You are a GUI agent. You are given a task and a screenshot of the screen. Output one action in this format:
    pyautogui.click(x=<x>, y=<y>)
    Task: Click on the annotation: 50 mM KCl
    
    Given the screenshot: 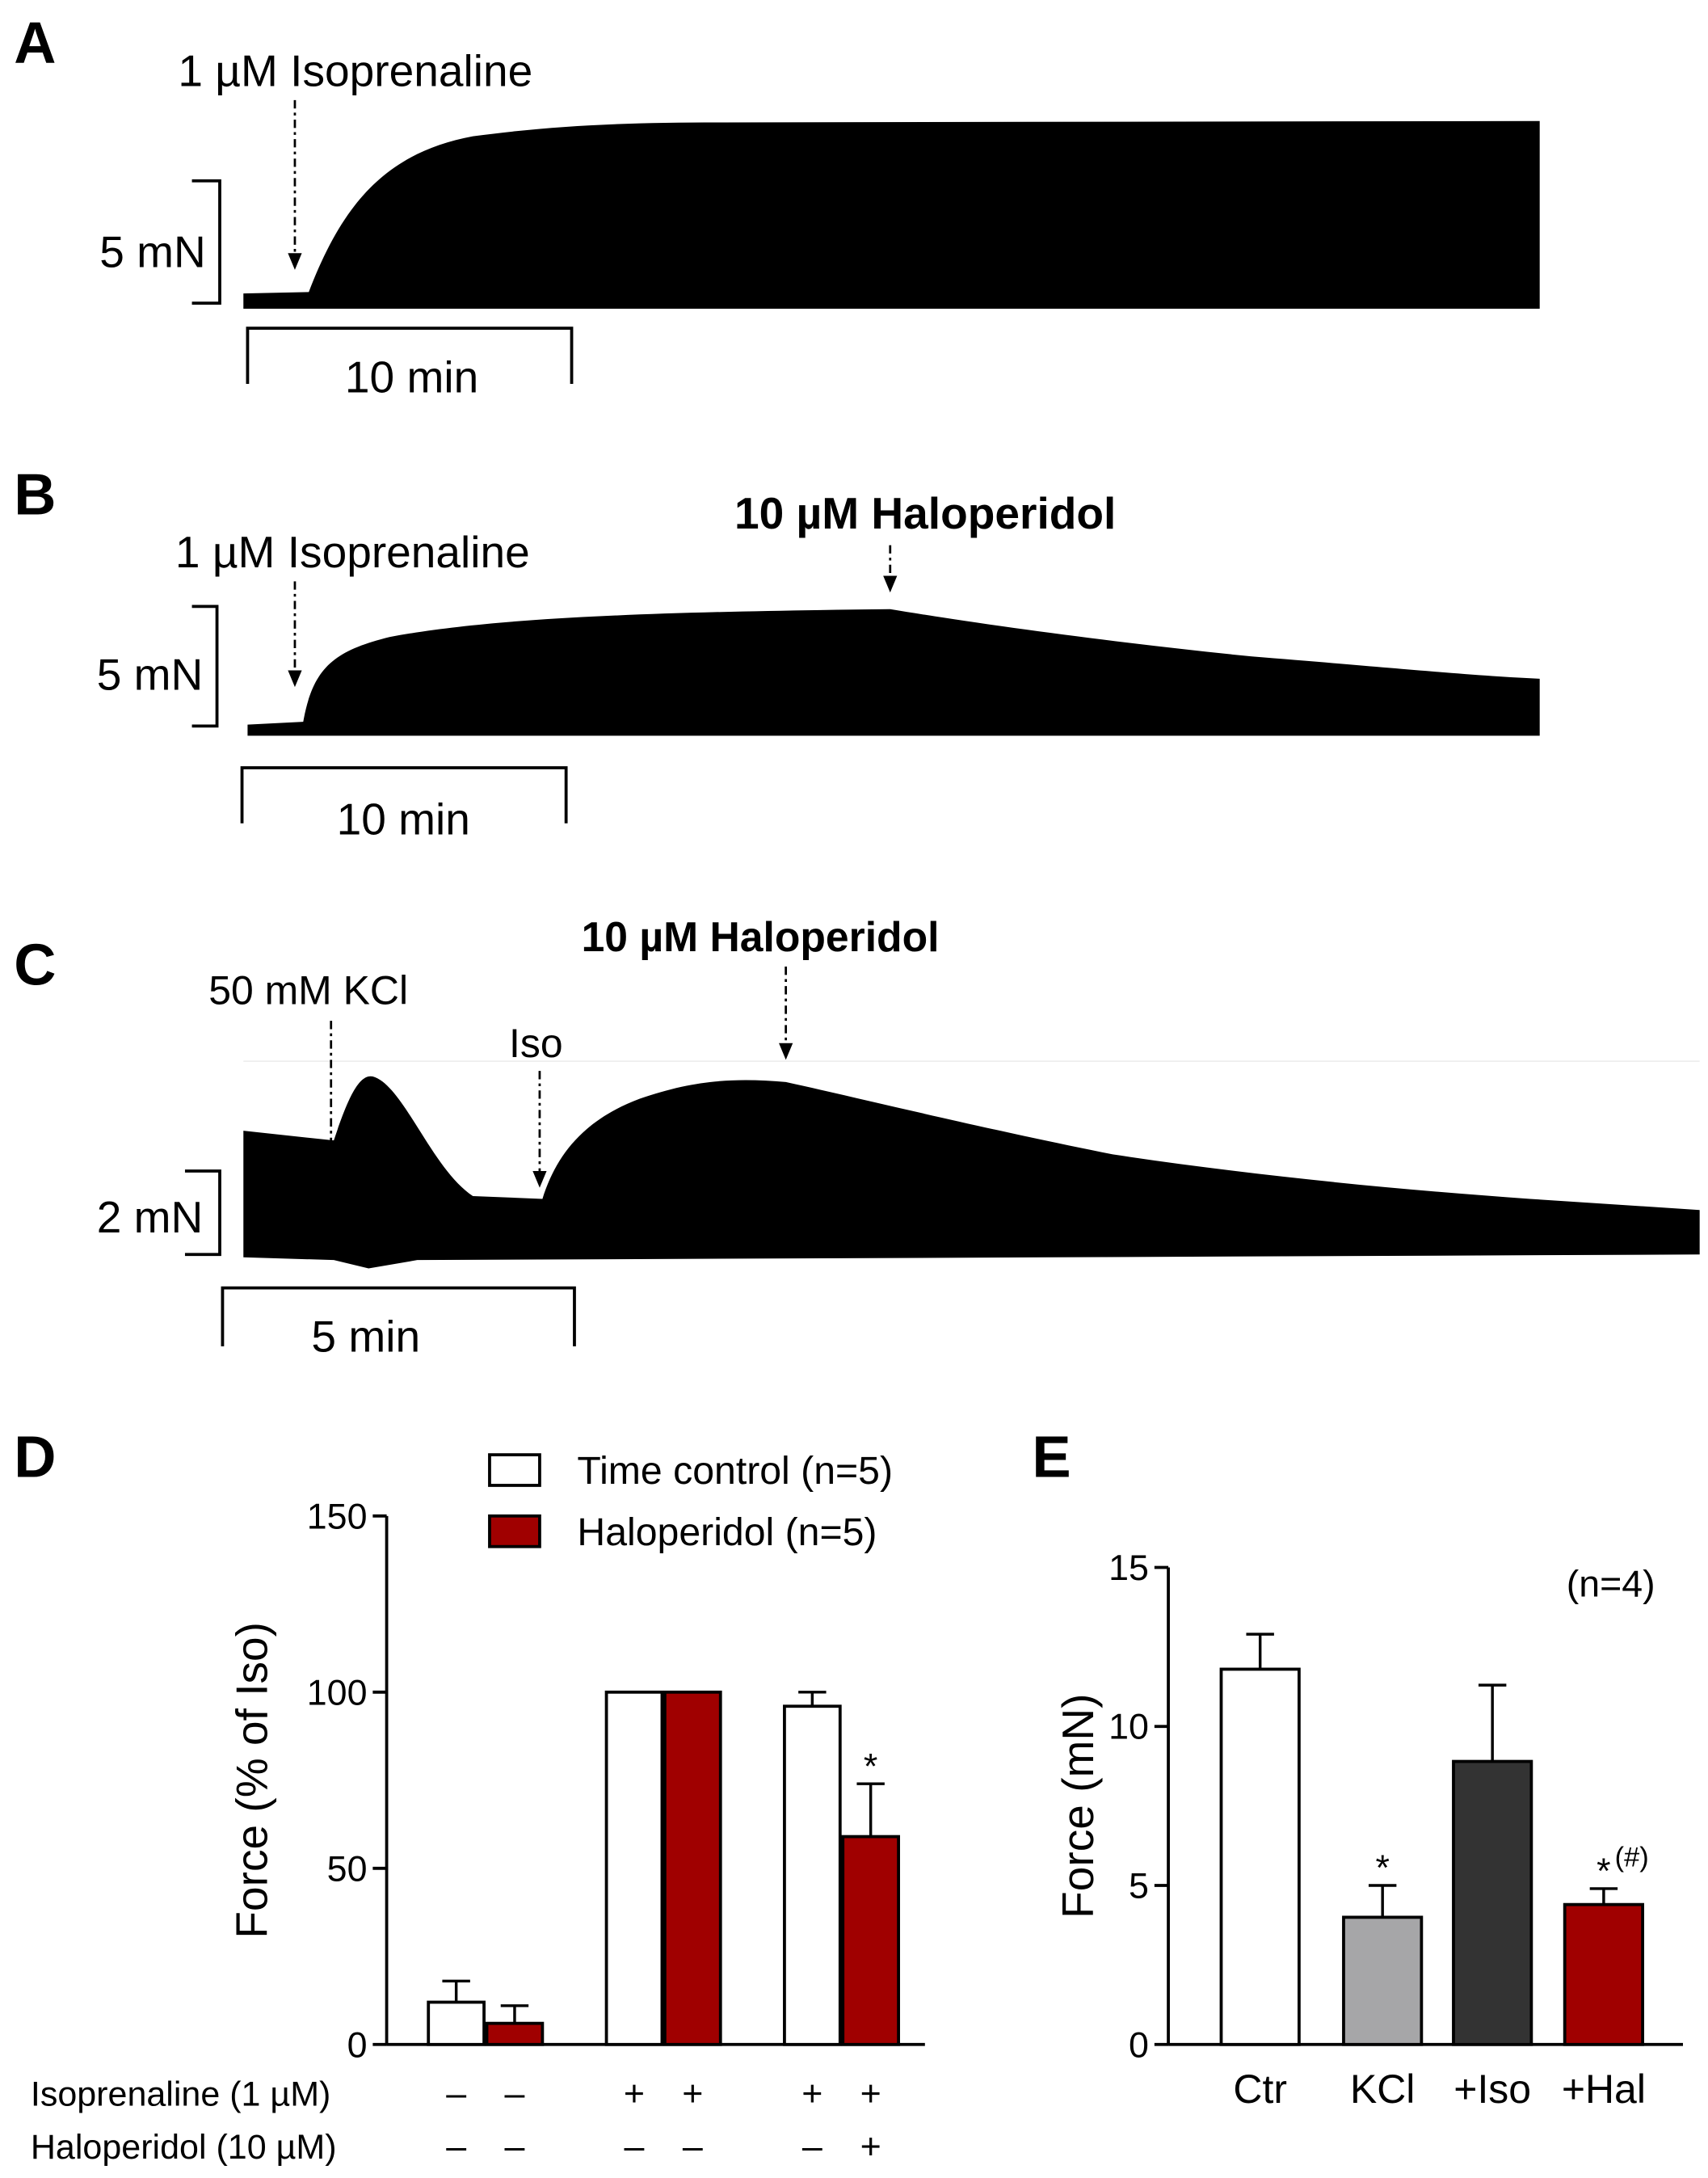 What is the action you would take?
    pyautogui.click(x=308, y=991)
    